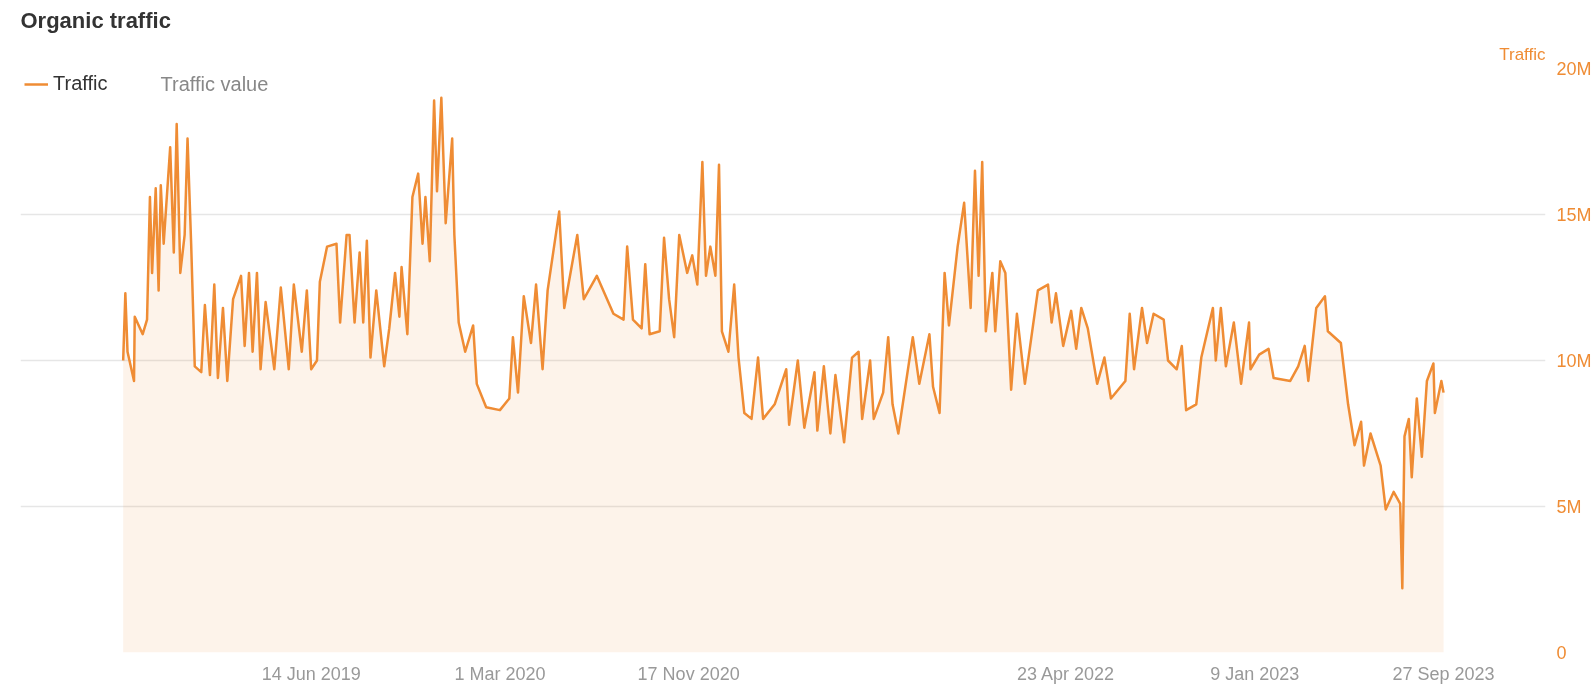 The image size is (1594, 686). What do you see at coordinates (1522, 54) in the screenshot?
I see `y-axis-title: Traffic` at bounding box center [1522, 54].